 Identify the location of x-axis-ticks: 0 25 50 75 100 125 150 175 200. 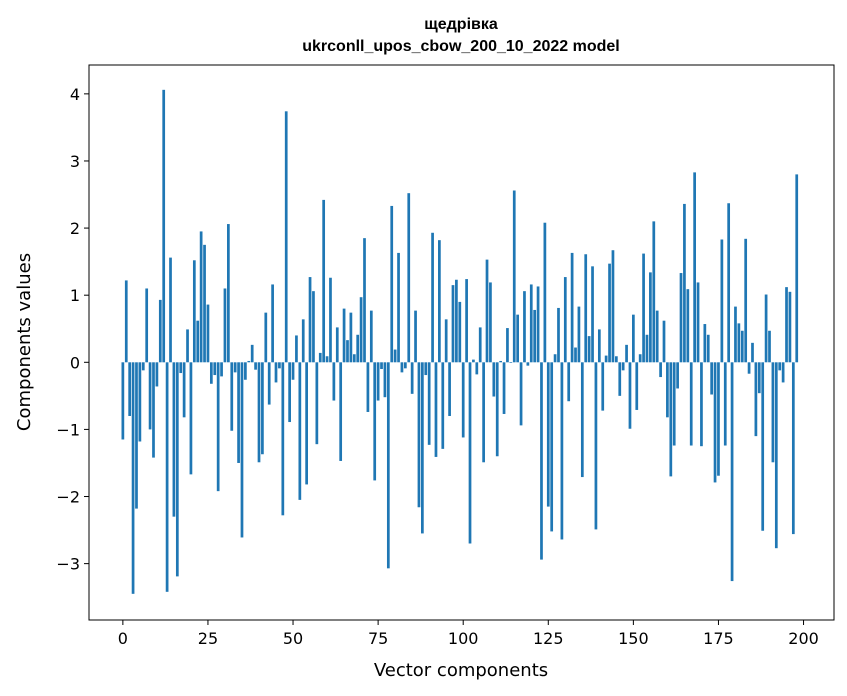
(468, 634).